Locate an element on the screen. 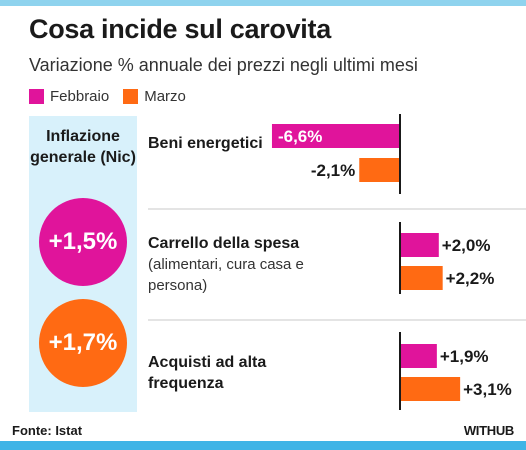 Image resolution: width=526 pixels, height=450 pixels. category-label-acquisti: Acquisti ad alta frequenza is located at coordinates (238, 373).